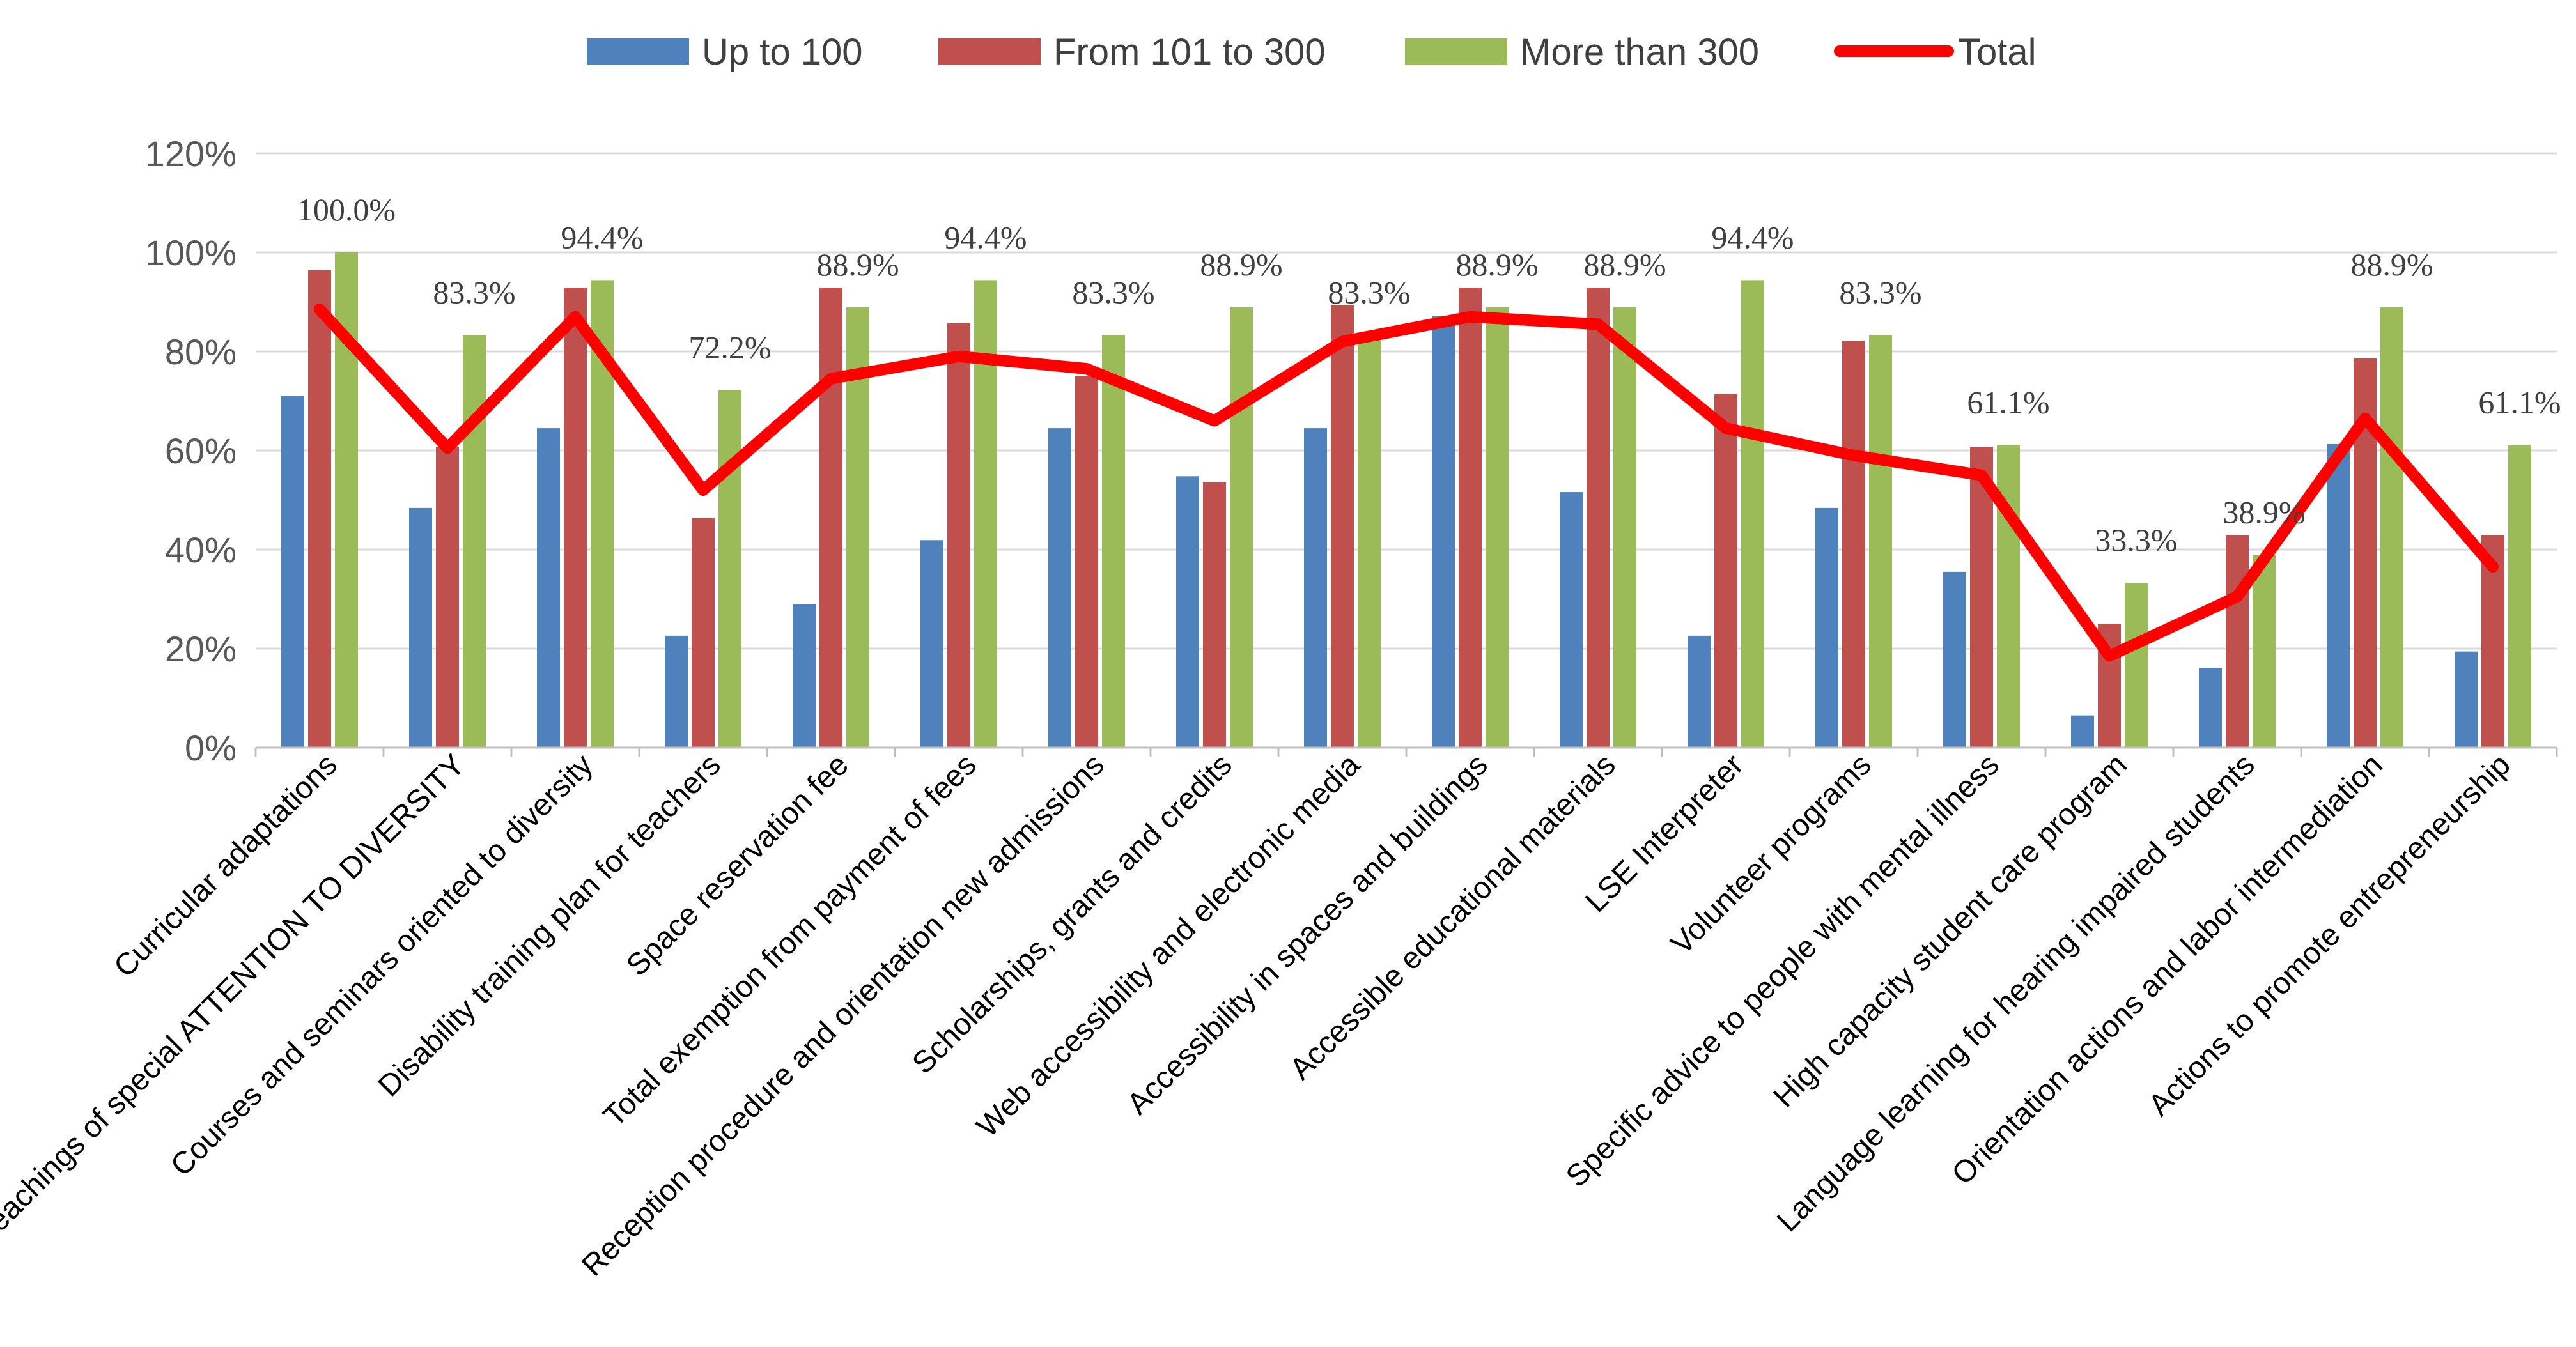 The height and width of the screenshot is (1347, 2576). What do you see at coordinates (2136, 540) in the screenshot?
I see `data-label: 33.3%` at bounding box center [2136, 540].